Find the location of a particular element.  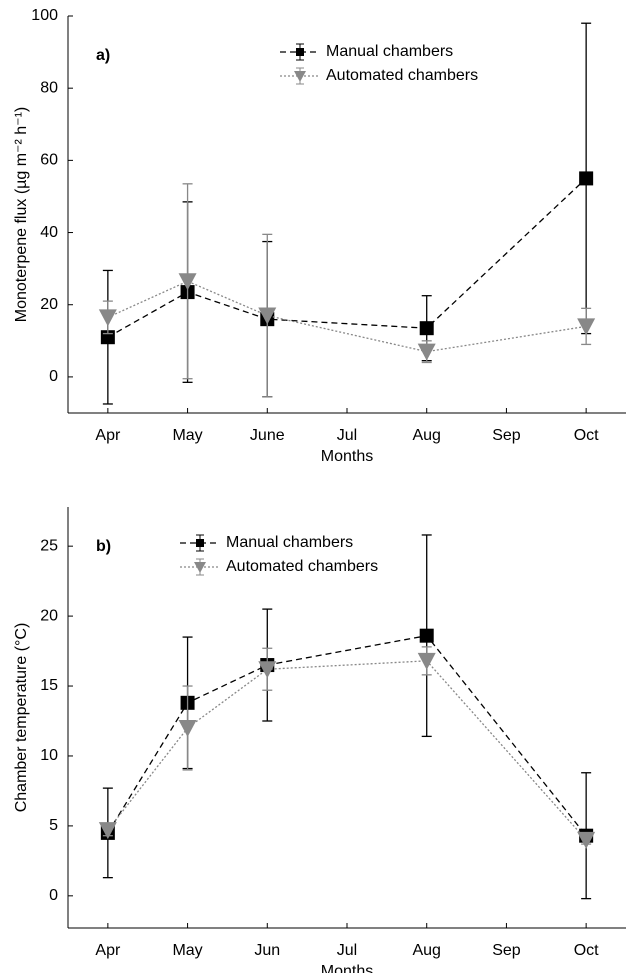

y-tick-label: 60 is located at coordinates (49, 160).